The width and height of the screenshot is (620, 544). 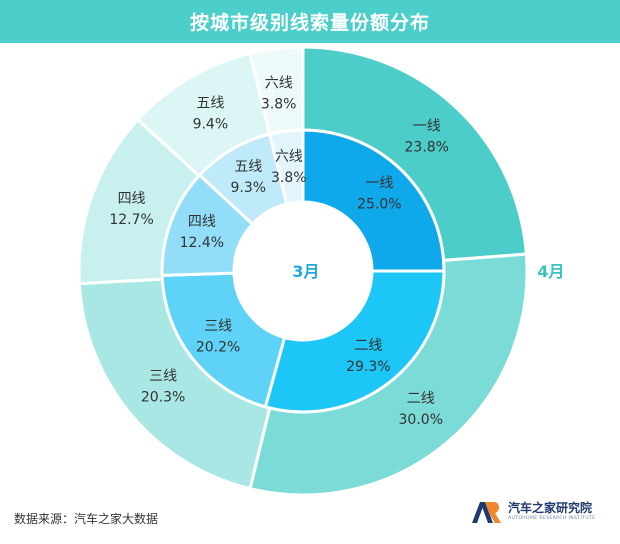 I want to click on logo-name: 汽车之家研究院, so click(x=550, y=508).